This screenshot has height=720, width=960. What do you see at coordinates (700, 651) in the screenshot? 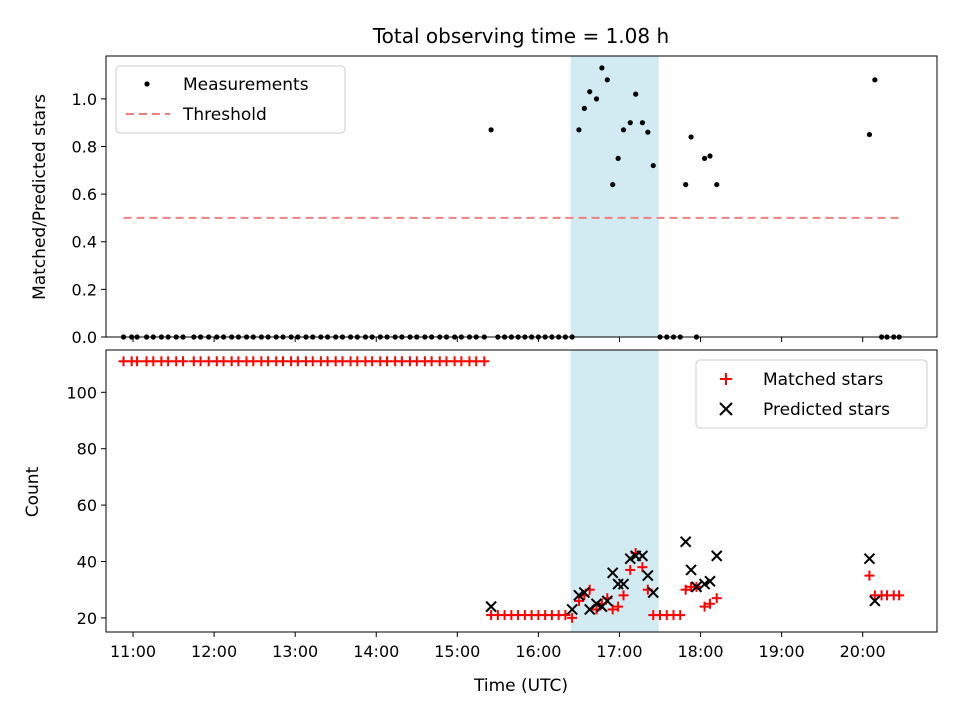
I see `x-tick-label: 18:00` at bounding box center [700, 651].